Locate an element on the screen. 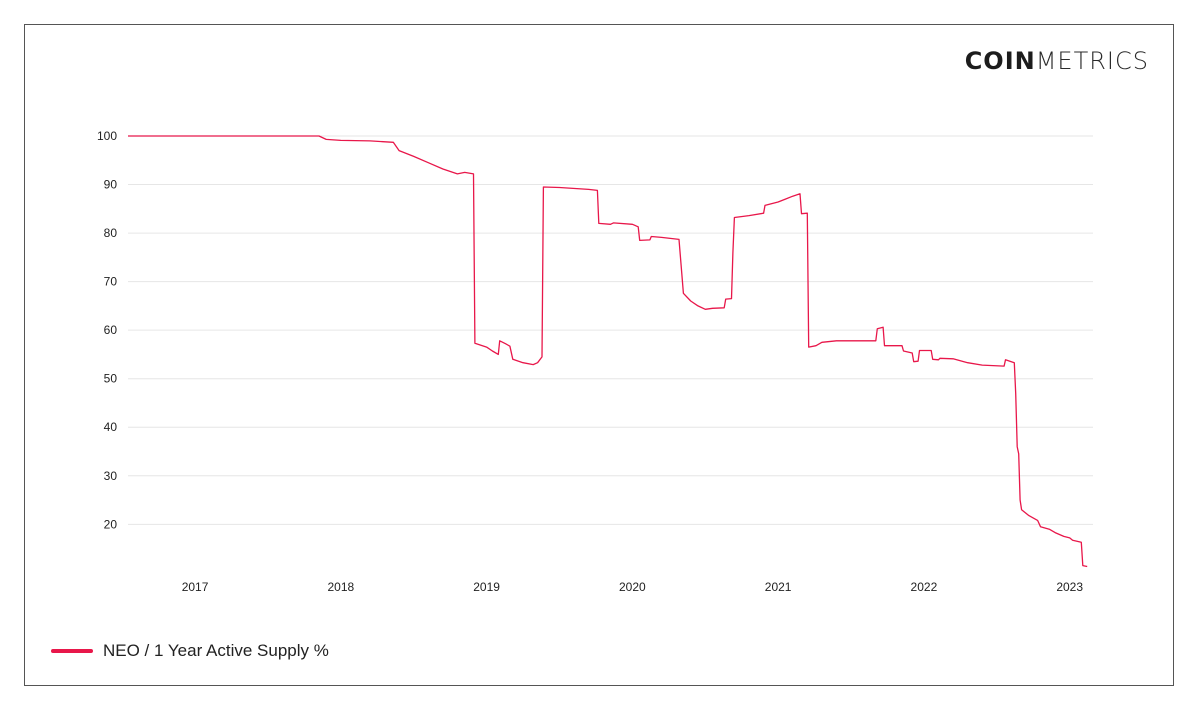  coinmetrics-logo: COINMETRICS is located at coordinates (1057, 61).